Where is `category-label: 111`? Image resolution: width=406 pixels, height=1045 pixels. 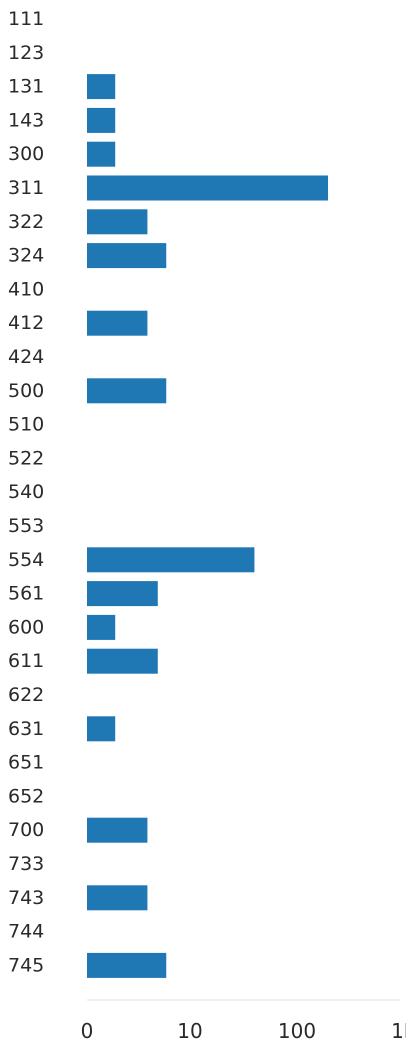
category-label: 111 is located at coordinates (26, 19).